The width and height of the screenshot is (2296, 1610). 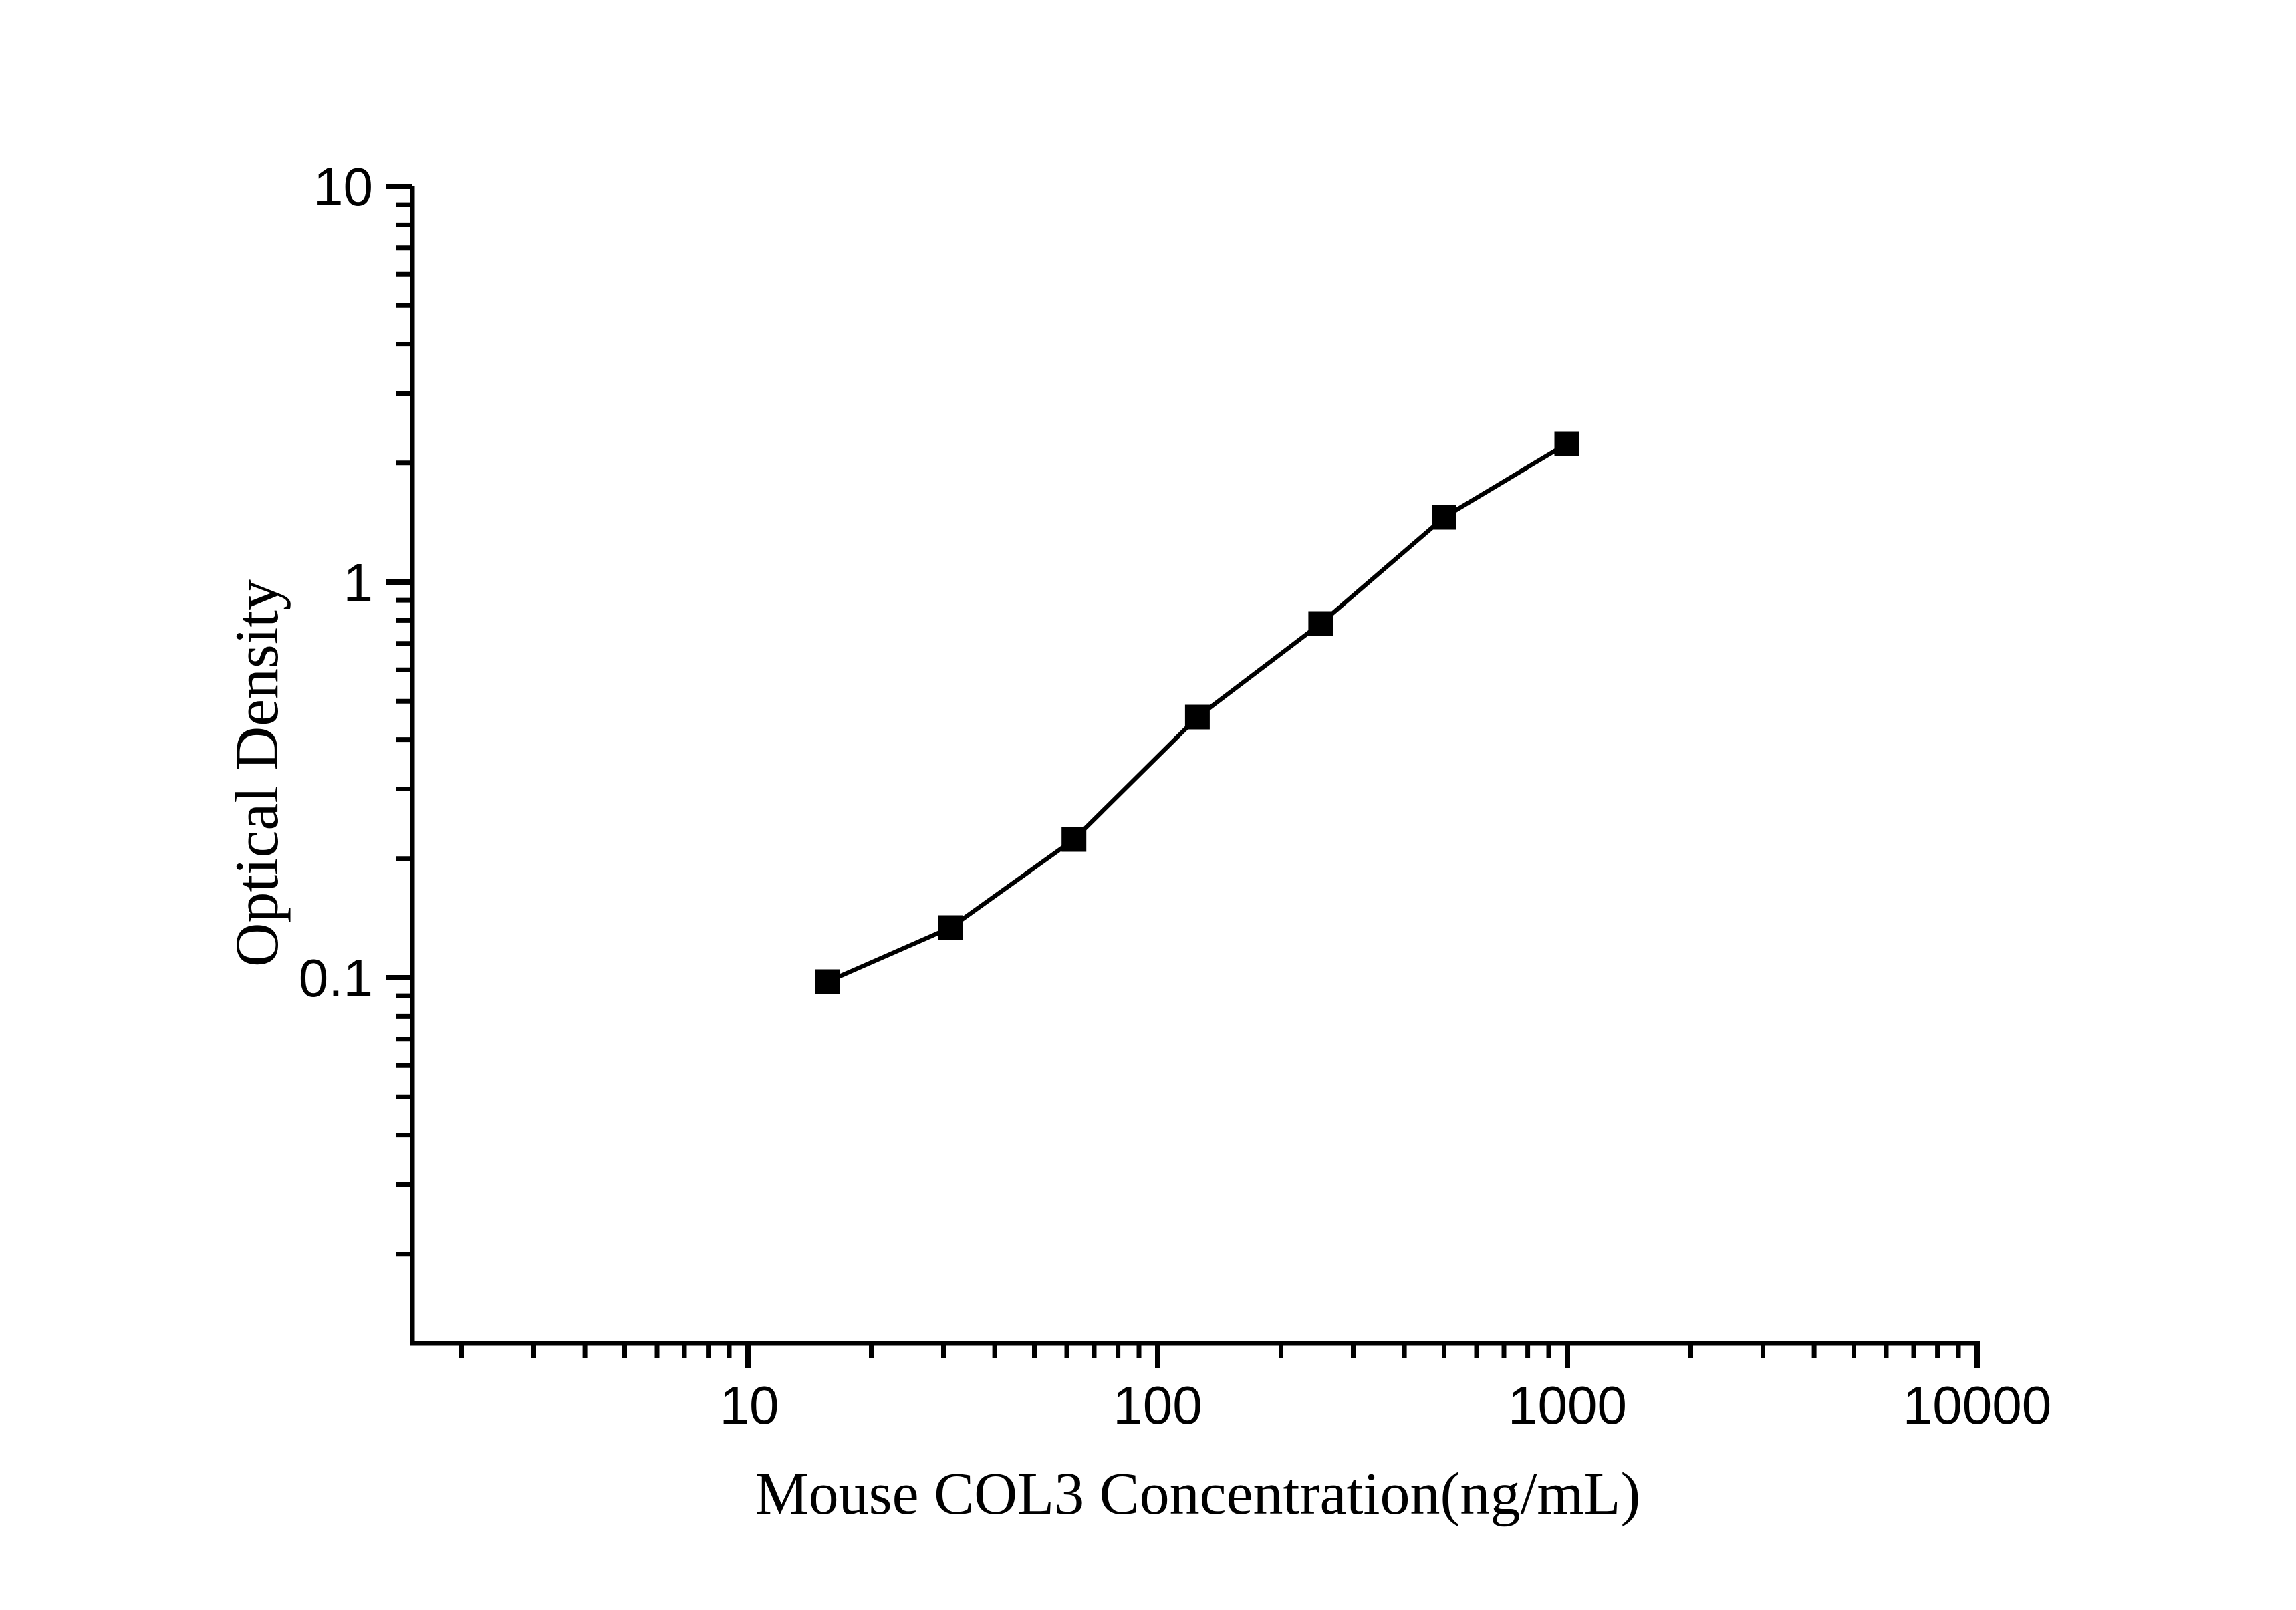 I want to click on svg-text: Optical Density, so click(x=257, y=773).